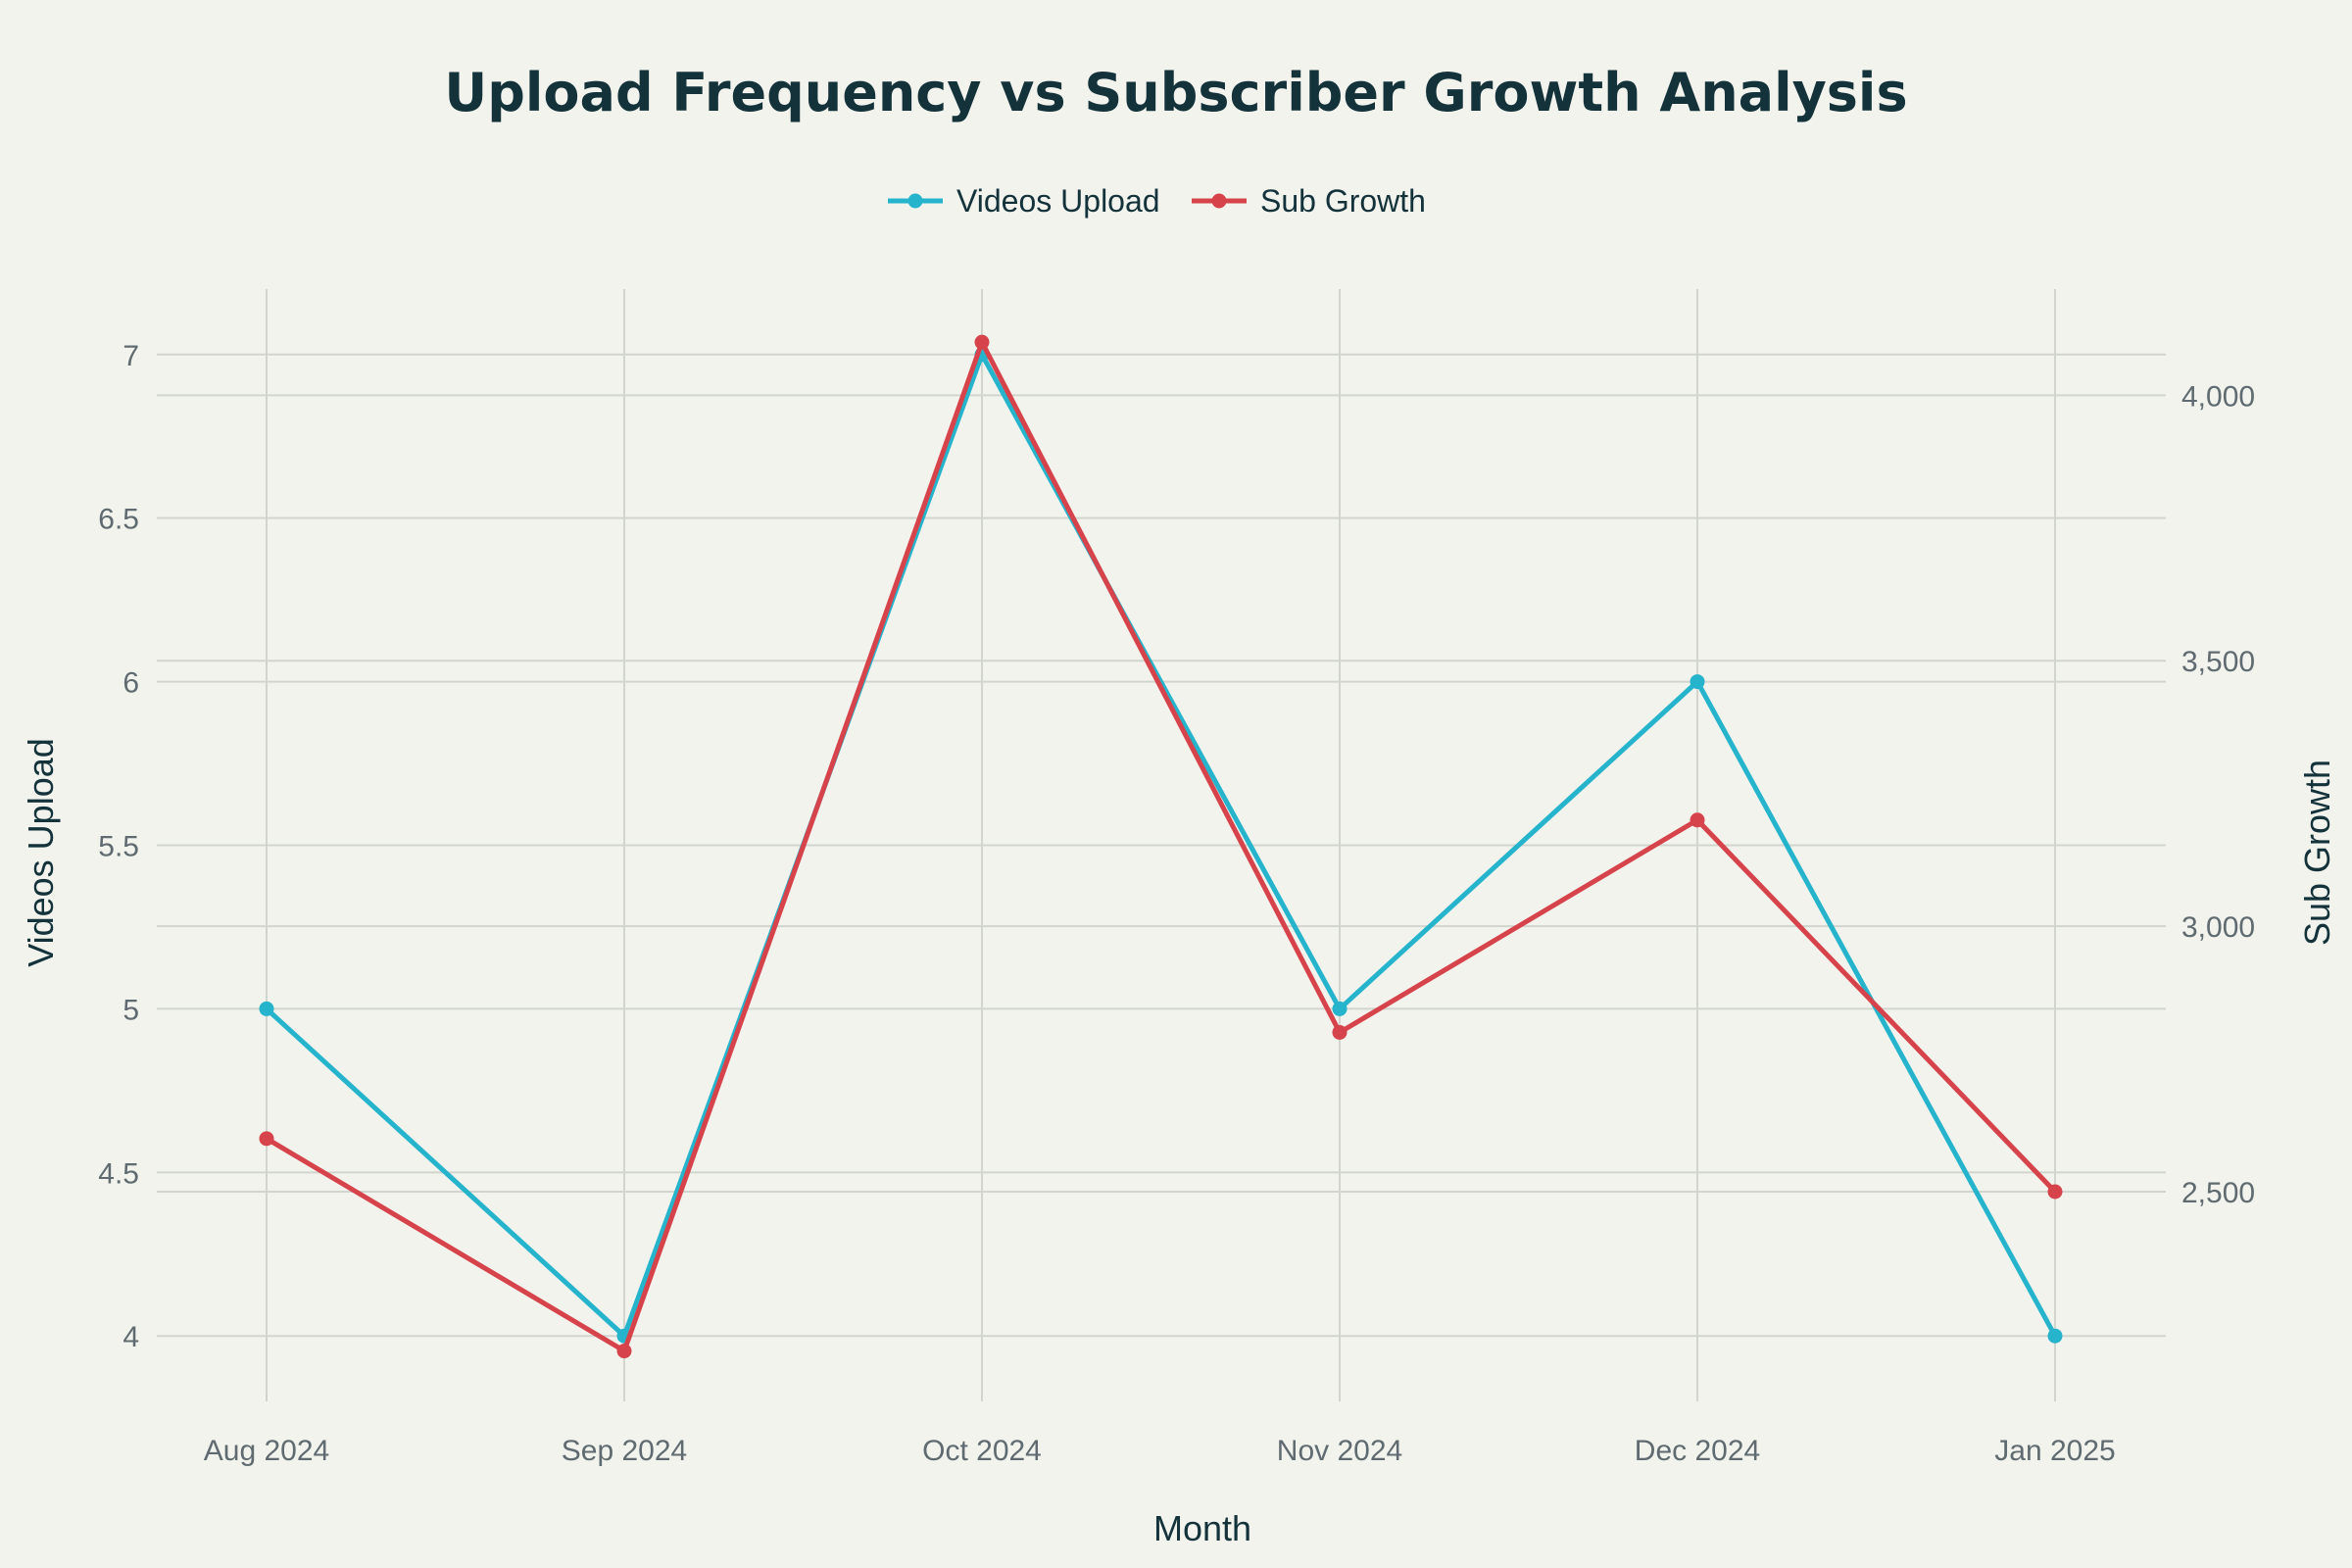 This screenshot has height=1568, width=2352. I want to click on right-y-axis-title: Sub Growth, so click(2317, 853).